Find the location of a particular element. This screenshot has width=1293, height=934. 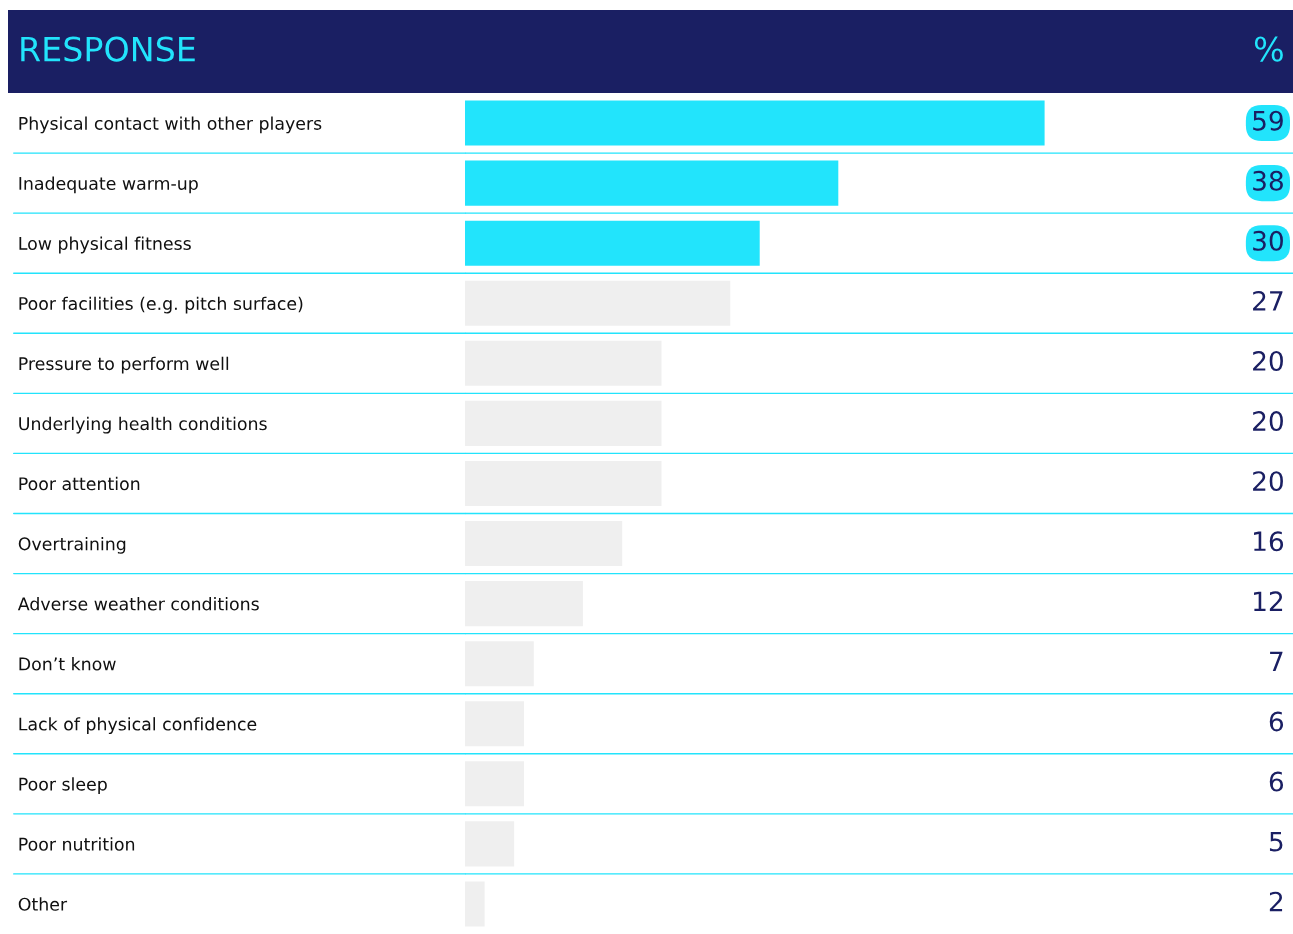

y-tick-label: Inadequate warm-up is located at coordinates (108, 185).